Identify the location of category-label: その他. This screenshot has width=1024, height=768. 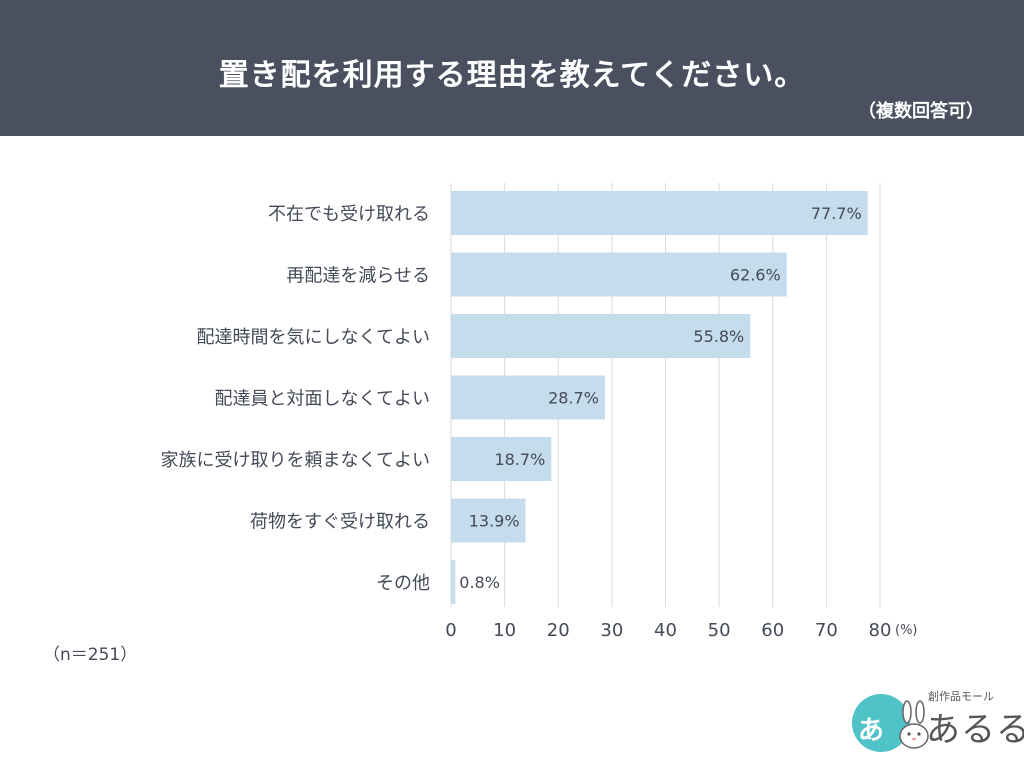
(403, 583).